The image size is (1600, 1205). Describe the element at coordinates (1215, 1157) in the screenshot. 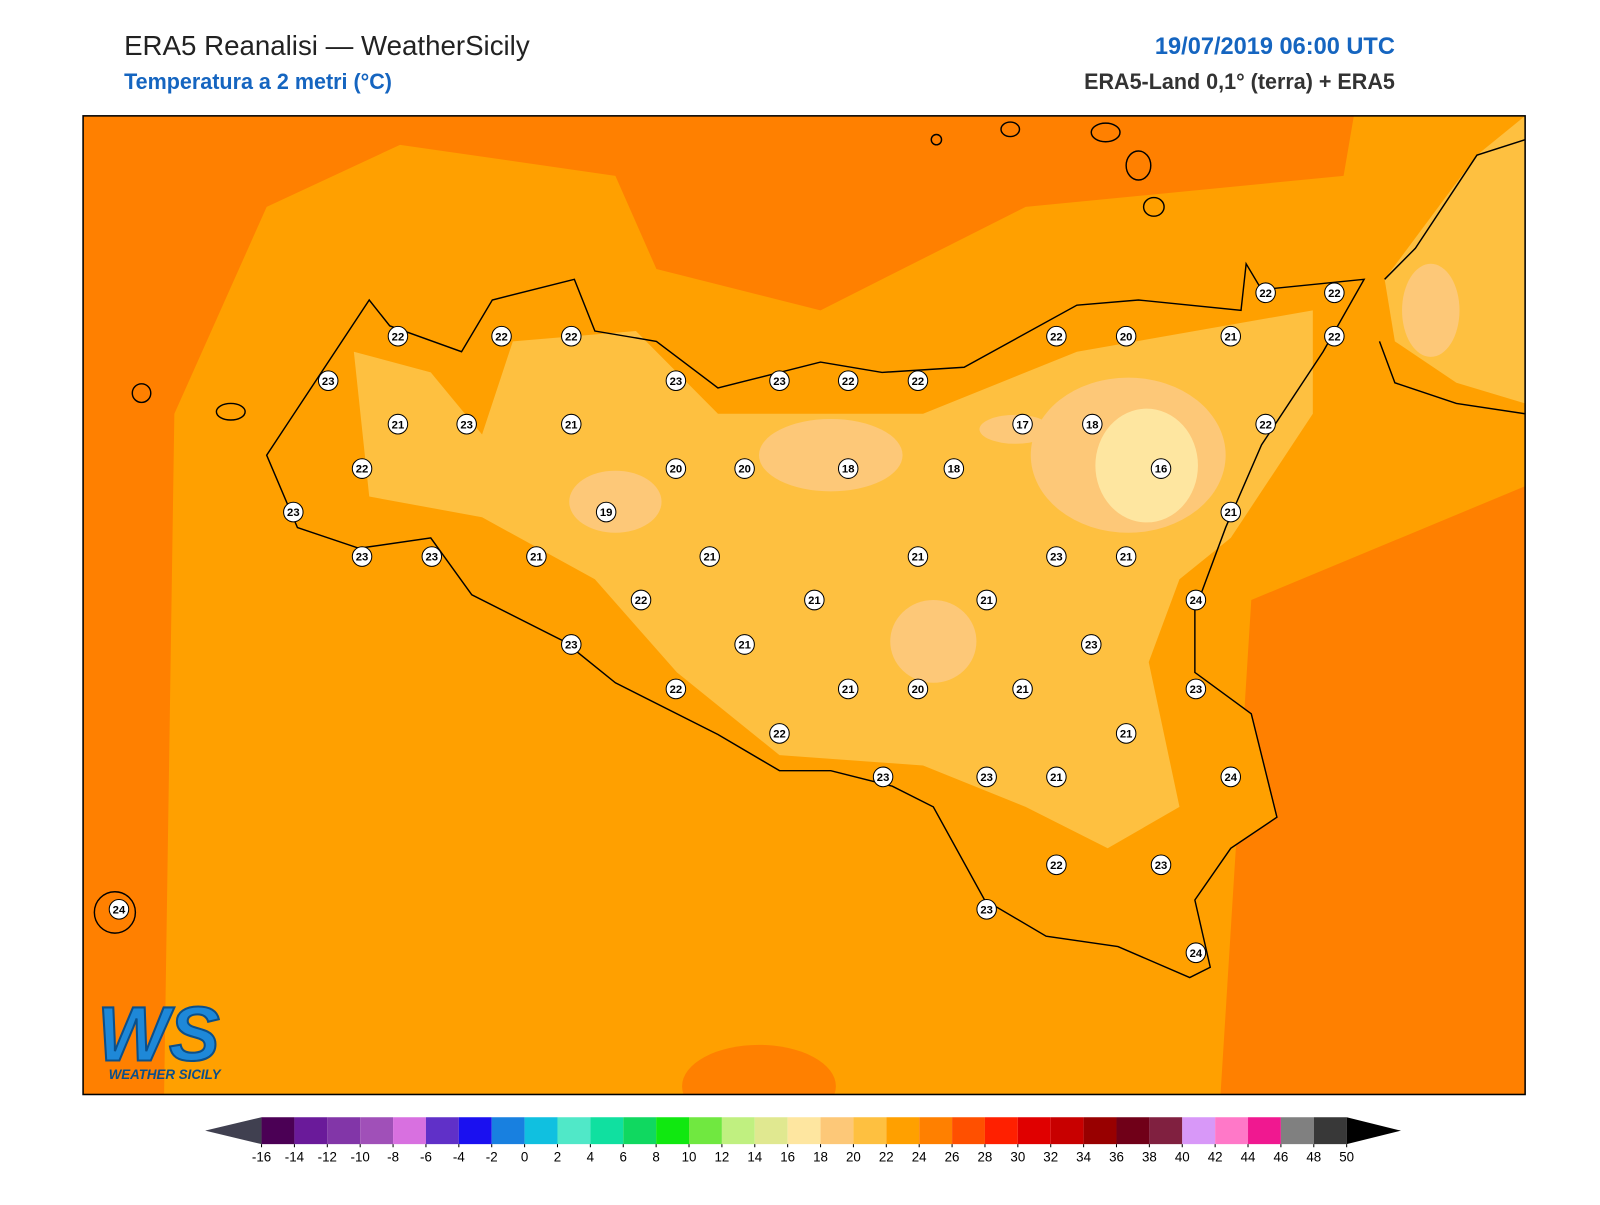

I see `colorbar-label: 42` at that location.